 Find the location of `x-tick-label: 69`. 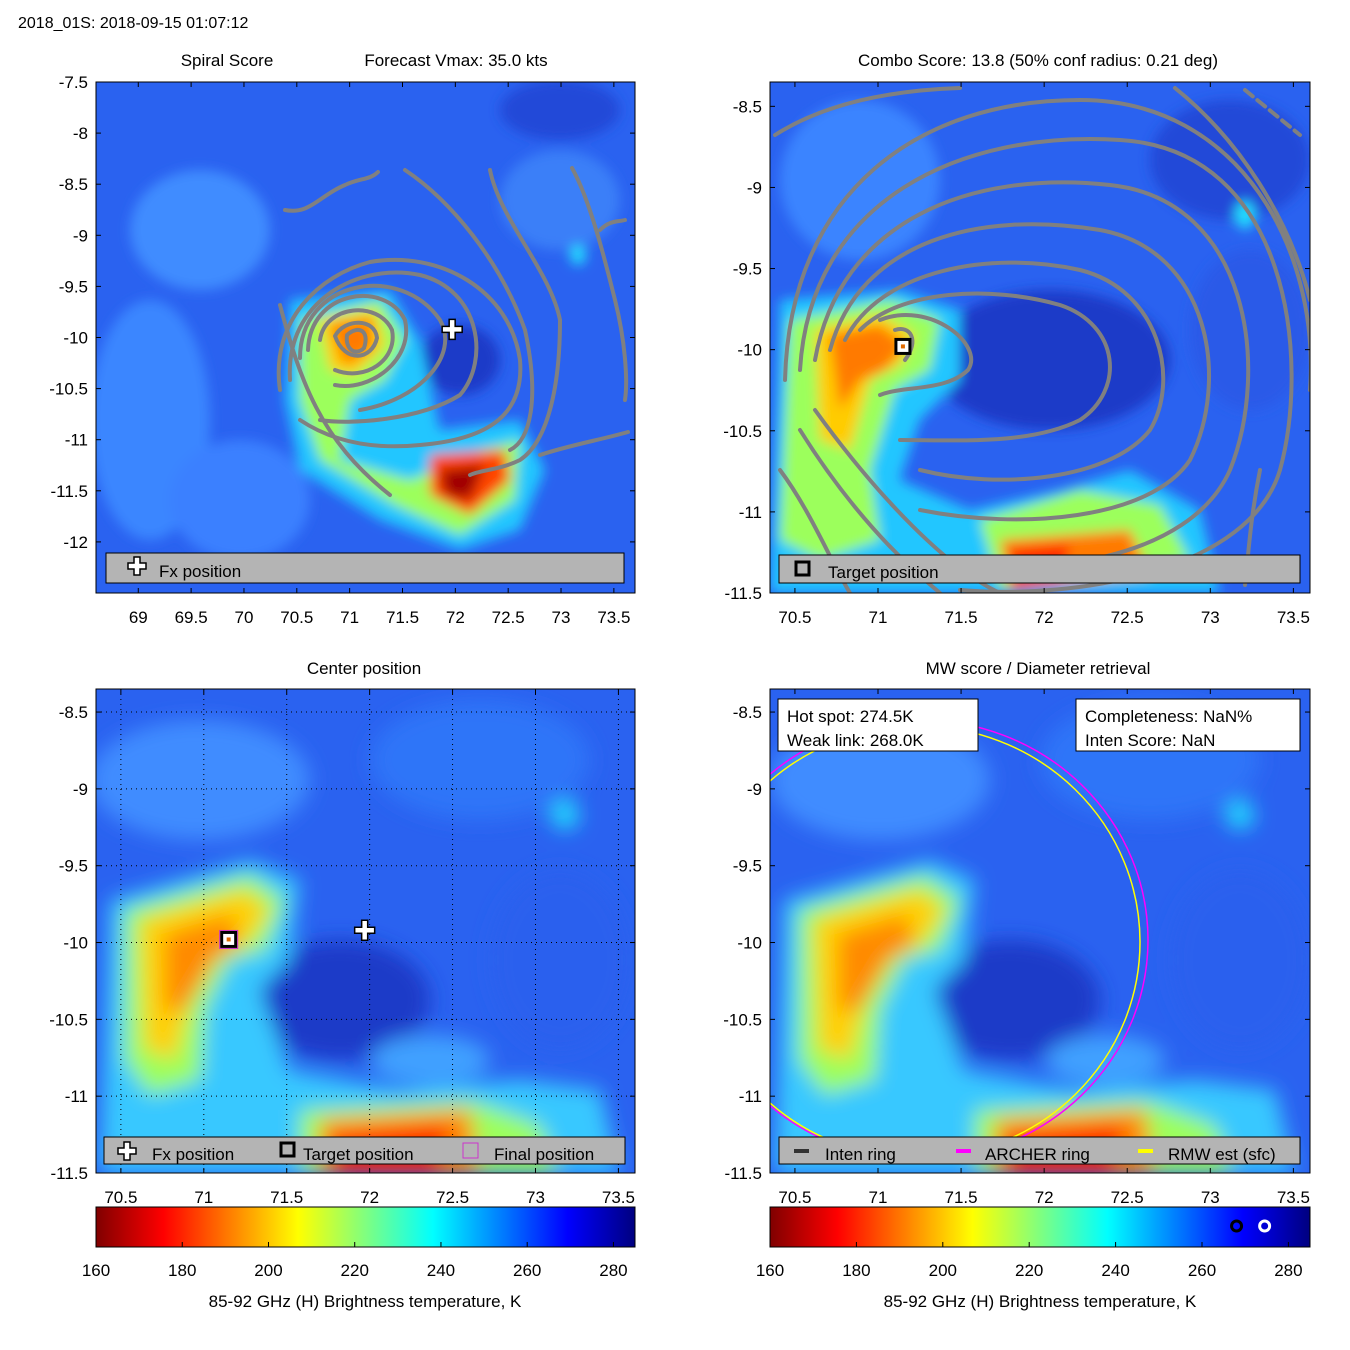

x-tick-label: 69 is located at coordinates (138, 617).